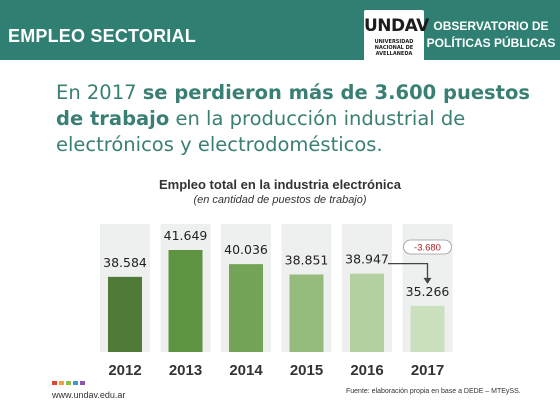 Image resolution: width=560 pixels, height=420 pixels. I want to click on annotation-label: -3.680, so click(427, 248).